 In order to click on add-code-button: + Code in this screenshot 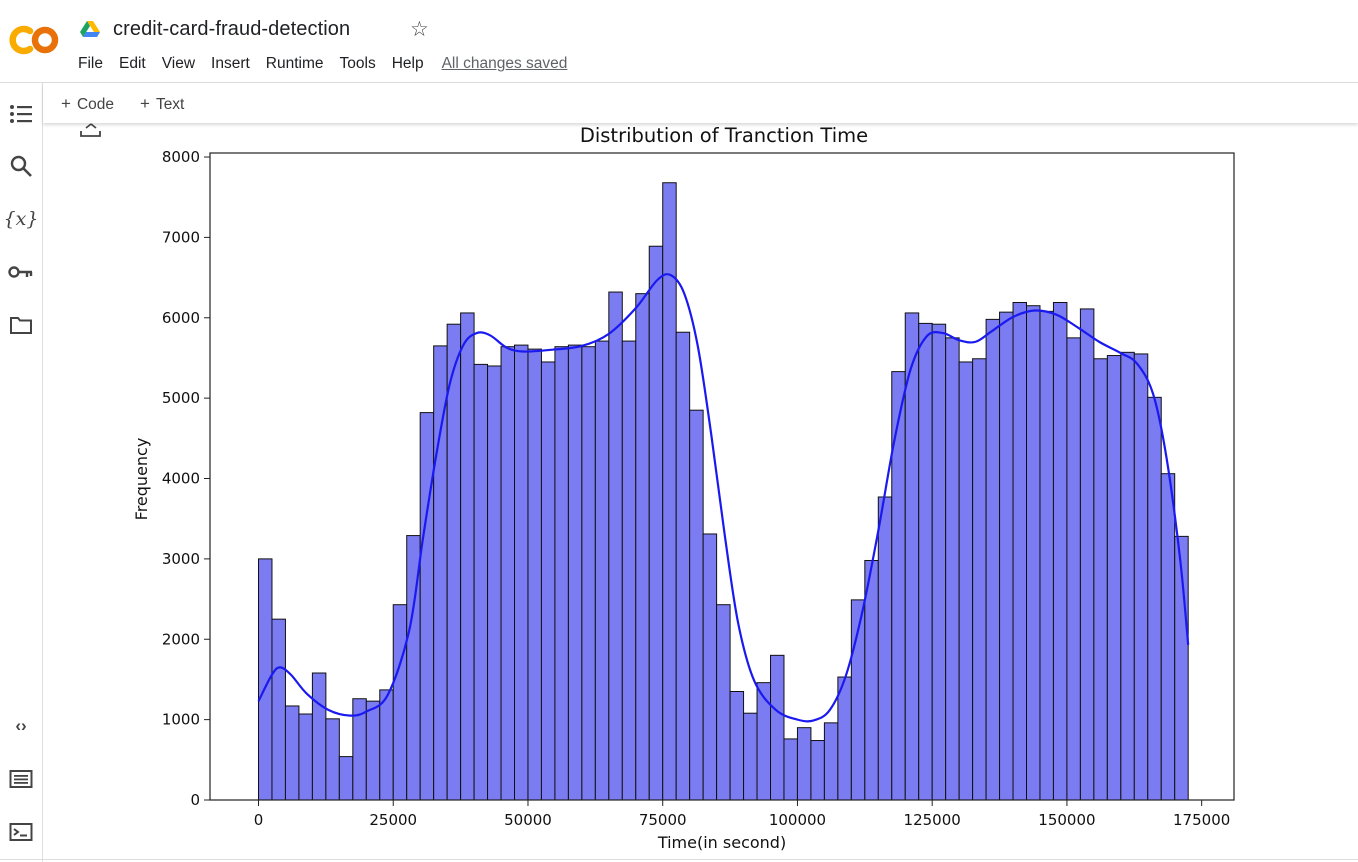, I will do `click(87, 103)`.